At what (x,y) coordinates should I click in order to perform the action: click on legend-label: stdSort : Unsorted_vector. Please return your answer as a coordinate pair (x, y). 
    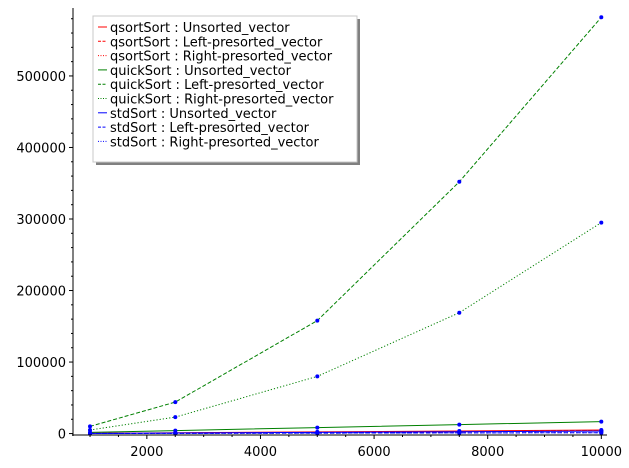
    Looking at the image, I should click on (193, 114).